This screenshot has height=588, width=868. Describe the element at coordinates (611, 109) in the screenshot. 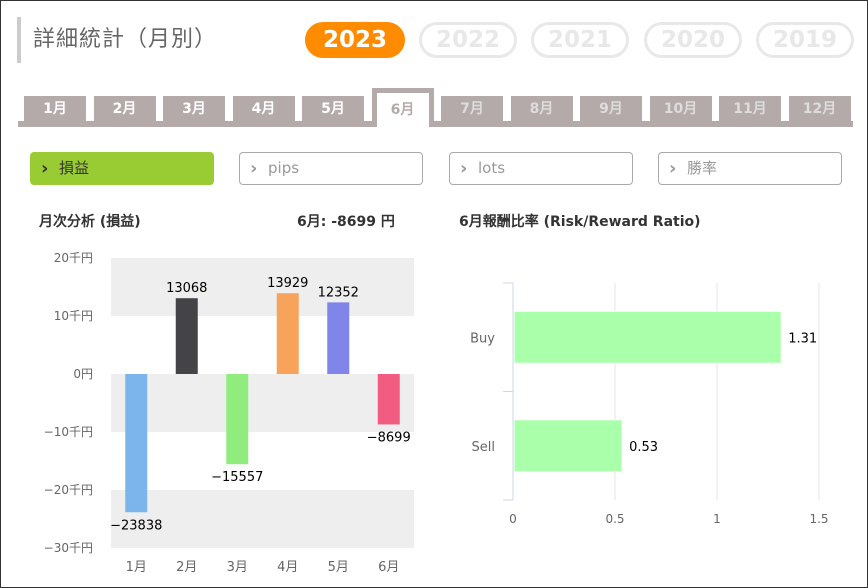

I see `month-tab-9: 9月` at that location.